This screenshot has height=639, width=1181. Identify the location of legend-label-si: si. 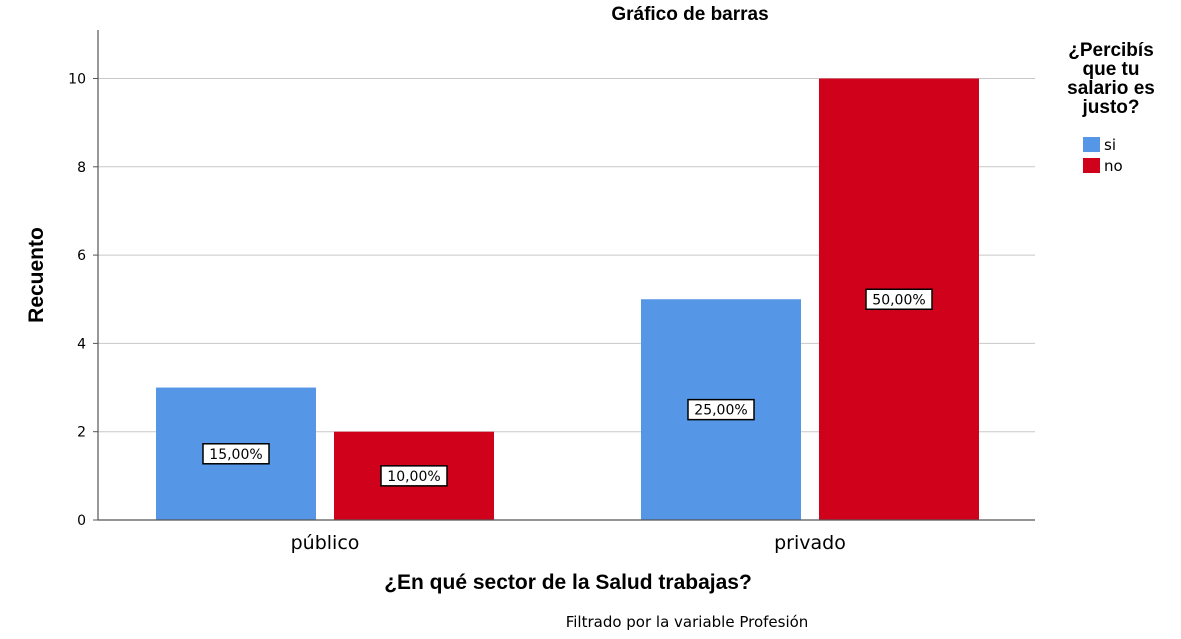
(1110, 145).